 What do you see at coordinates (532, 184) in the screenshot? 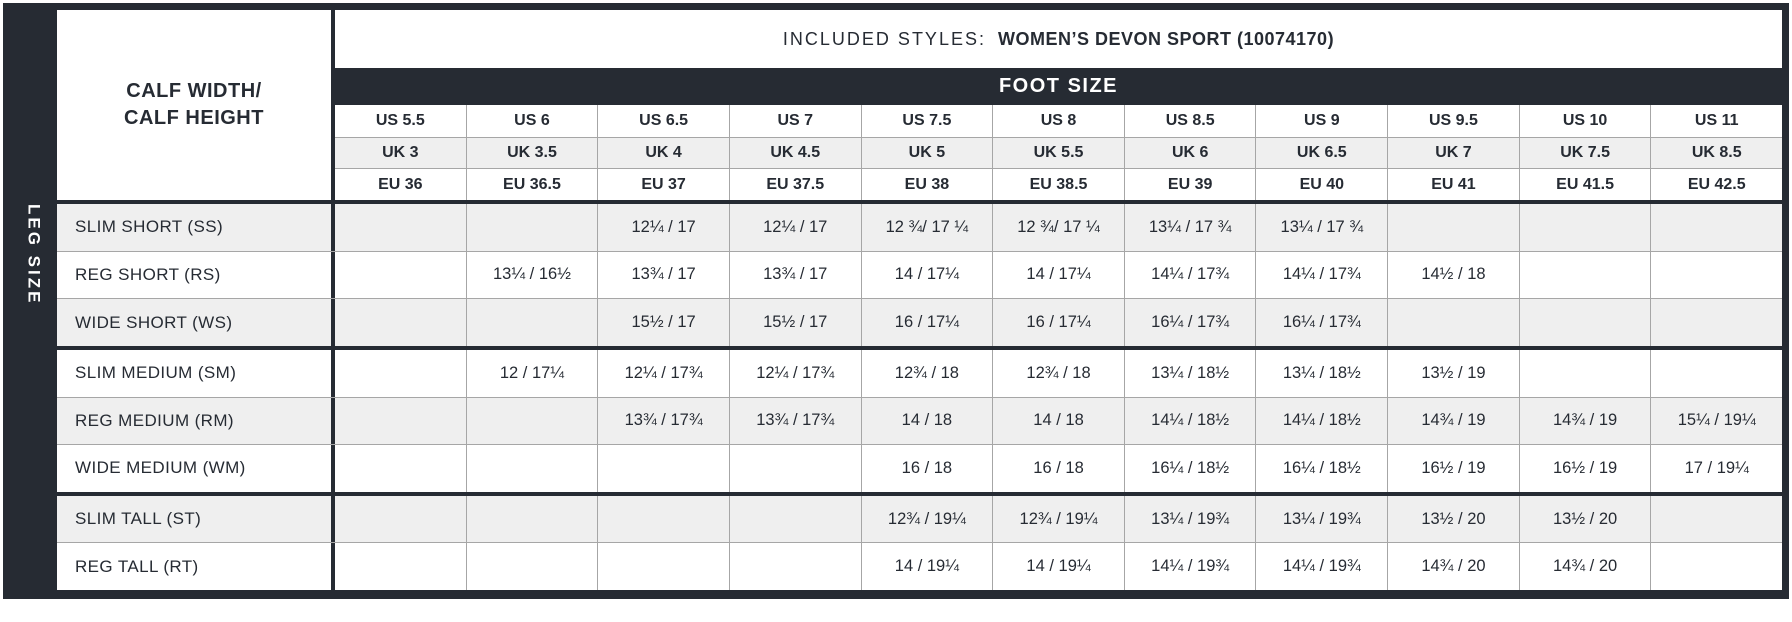
I see `eu-size-cell: EU 36.5` at bounding box center [532, 184].